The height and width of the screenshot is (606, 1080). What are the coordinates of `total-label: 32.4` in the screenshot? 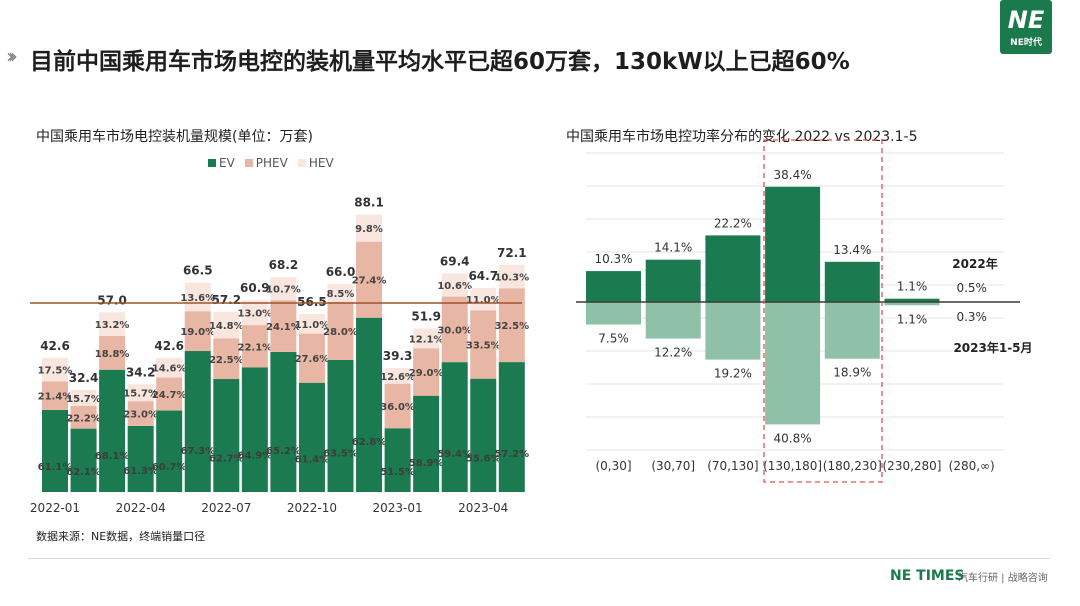 It's located at (84, 378).